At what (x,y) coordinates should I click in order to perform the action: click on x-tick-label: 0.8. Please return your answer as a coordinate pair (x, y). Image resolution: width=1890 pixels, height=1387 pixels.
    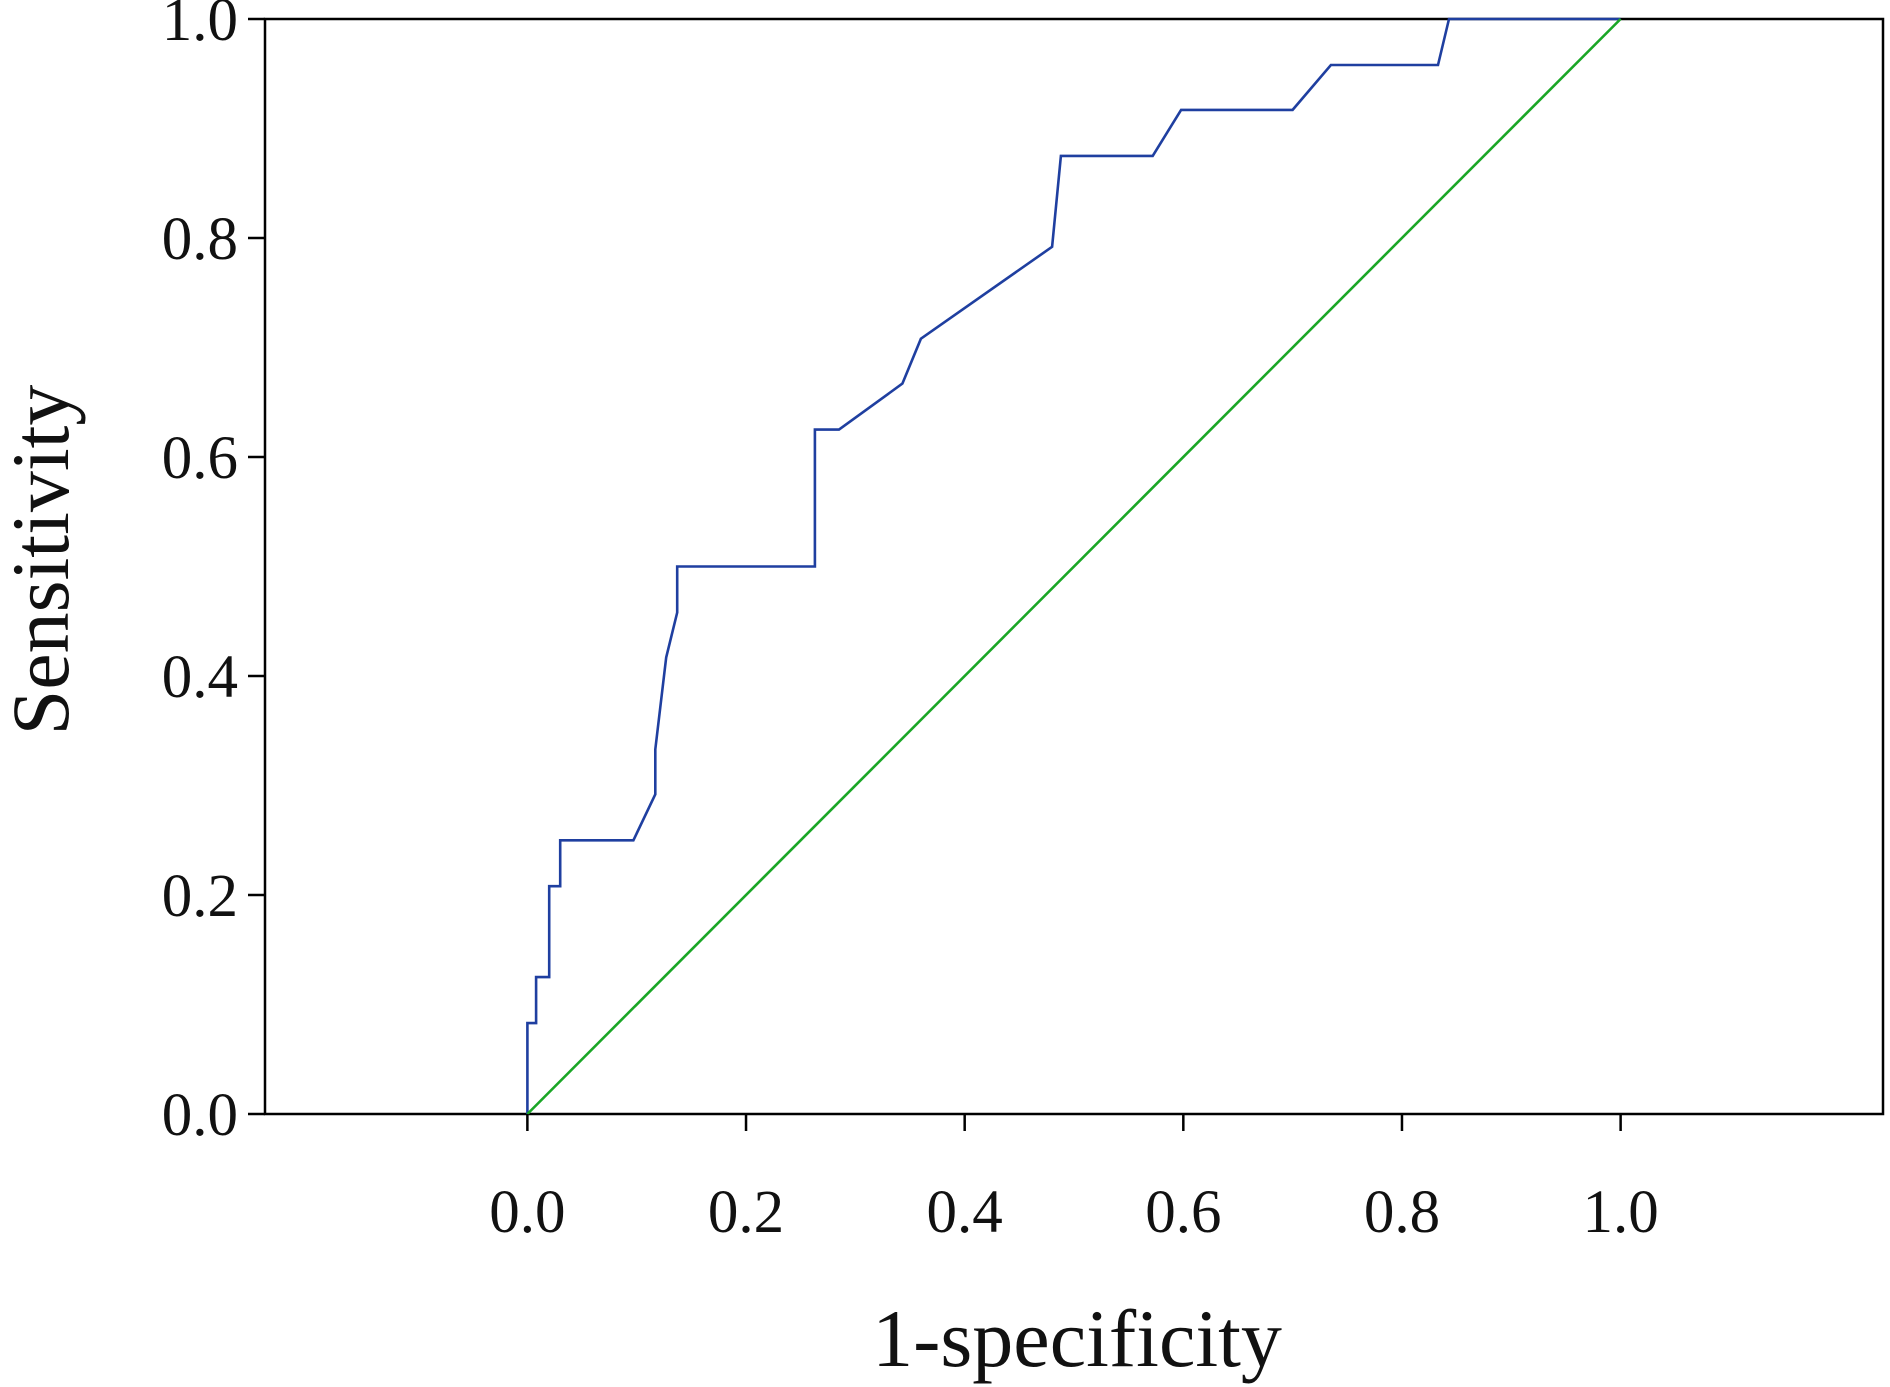
    Looking at the image, I should click on (1402, 1212).